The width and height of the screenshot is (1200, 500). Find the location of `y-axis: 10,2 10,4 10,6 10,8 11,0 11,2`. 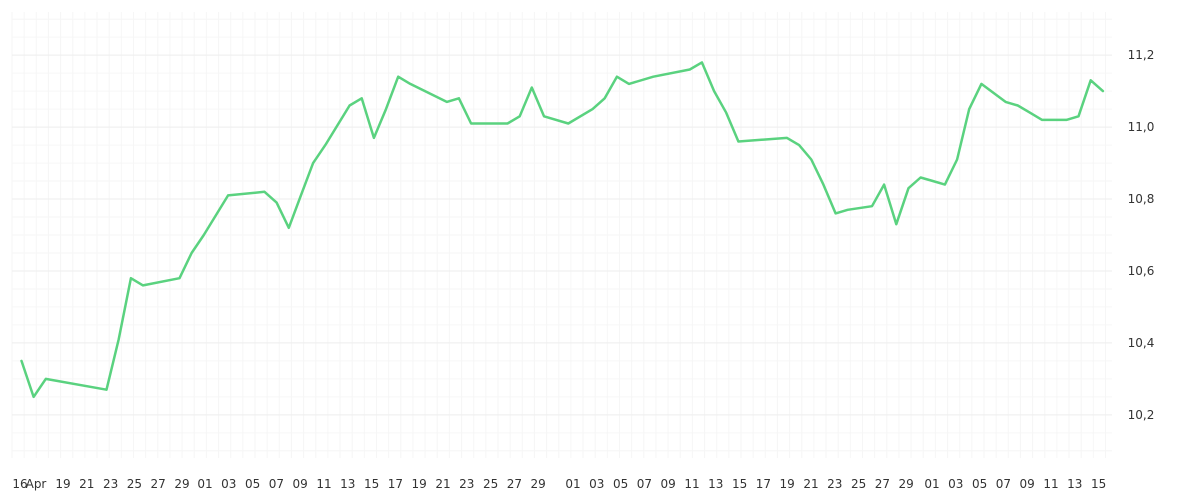

y-axis: 10,2 10,4 10,6 10,8 11,0 11,2 is located at coordinates (1141, 235).